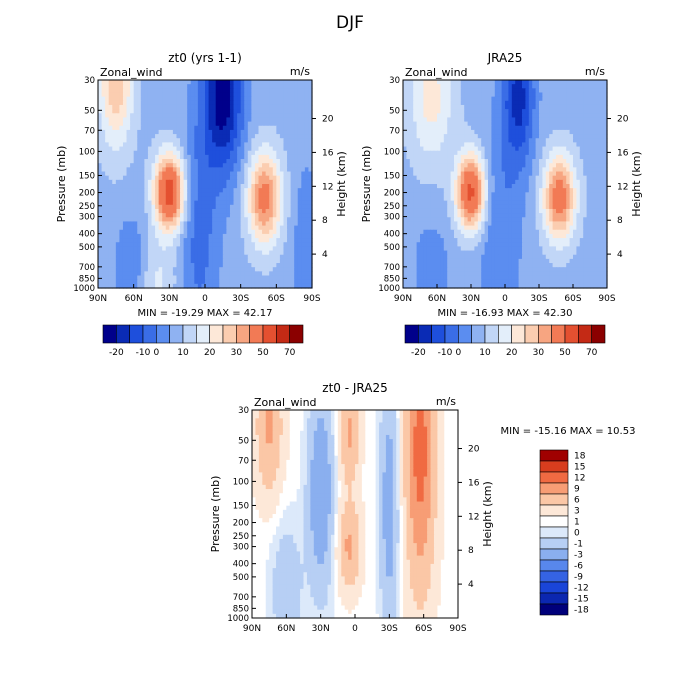 This screenshot has height=700, width=700. Describe the element at coordinates (216, 334) in the screenshot. I see `colorbar-swatch` at that location.